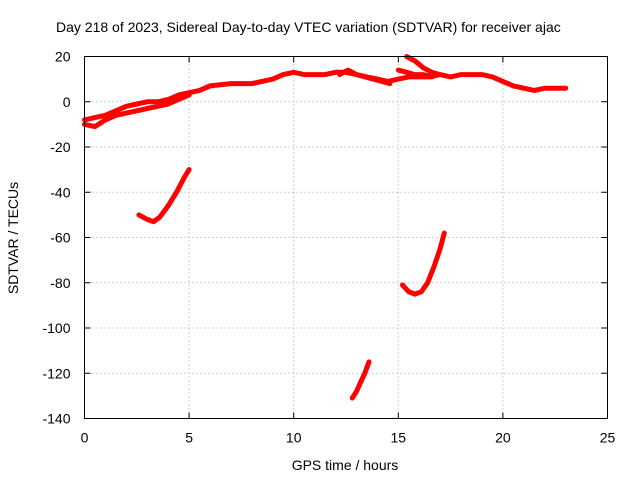 This screenshot has width=640, height=480. Describe the element at coordinates (60, 283) in the screenshot. I see `y-tick-label: -80` at that location.